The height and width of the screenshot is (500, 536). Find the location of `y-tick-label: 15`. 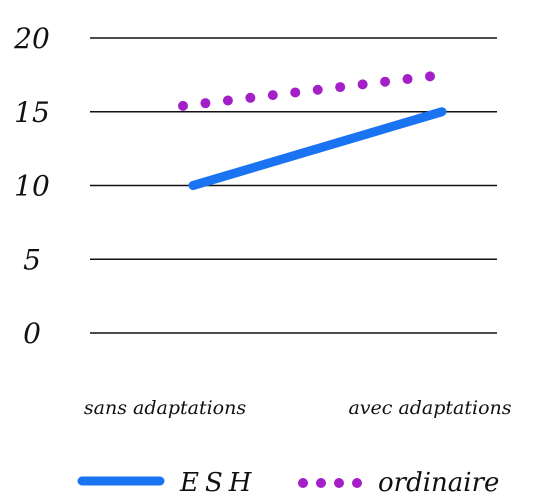

y-tick-label: 15 is located at coordinates (32, 112).